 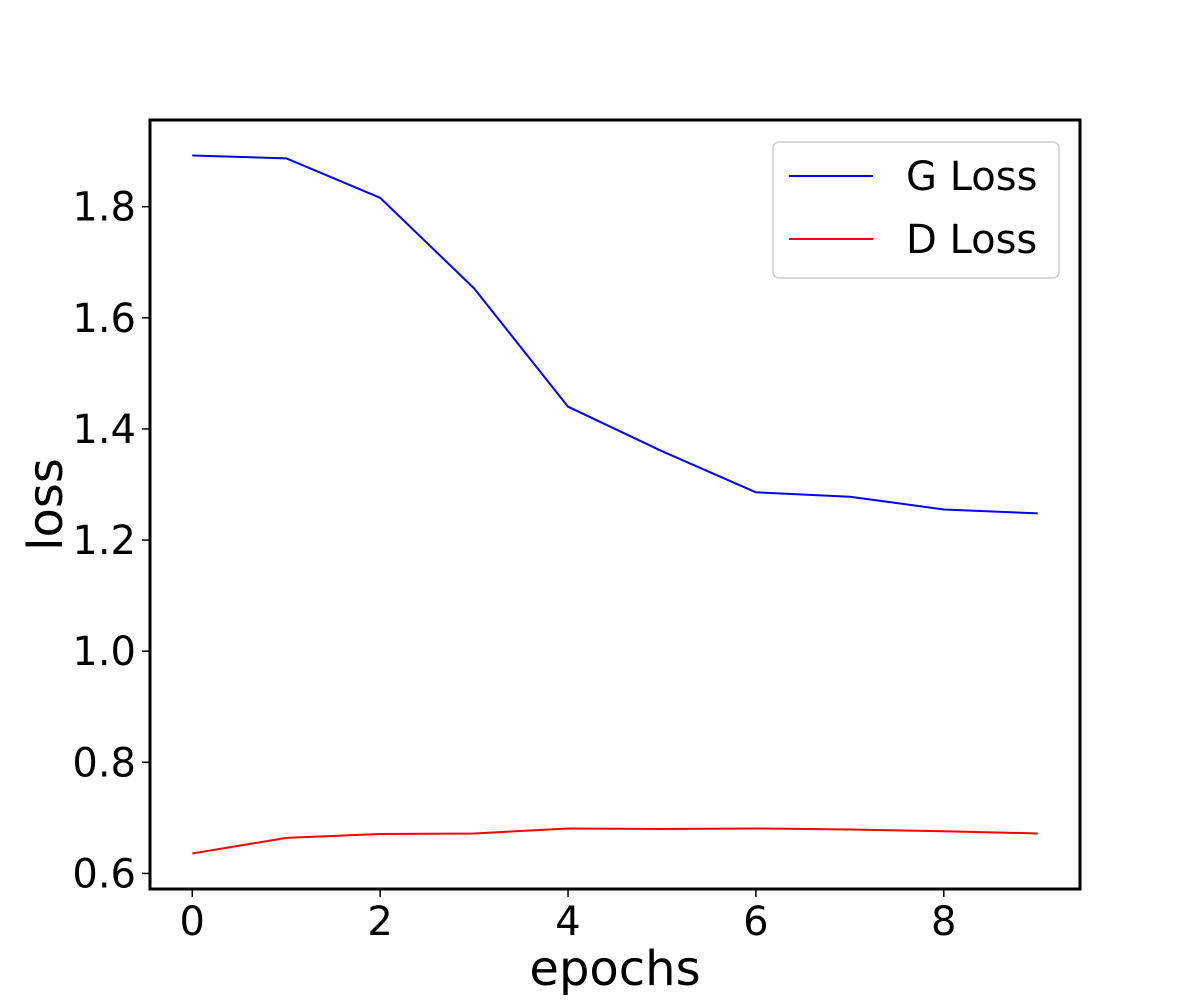 I want to click on y-tick-label: 0.8, so click(x=104, y=763).